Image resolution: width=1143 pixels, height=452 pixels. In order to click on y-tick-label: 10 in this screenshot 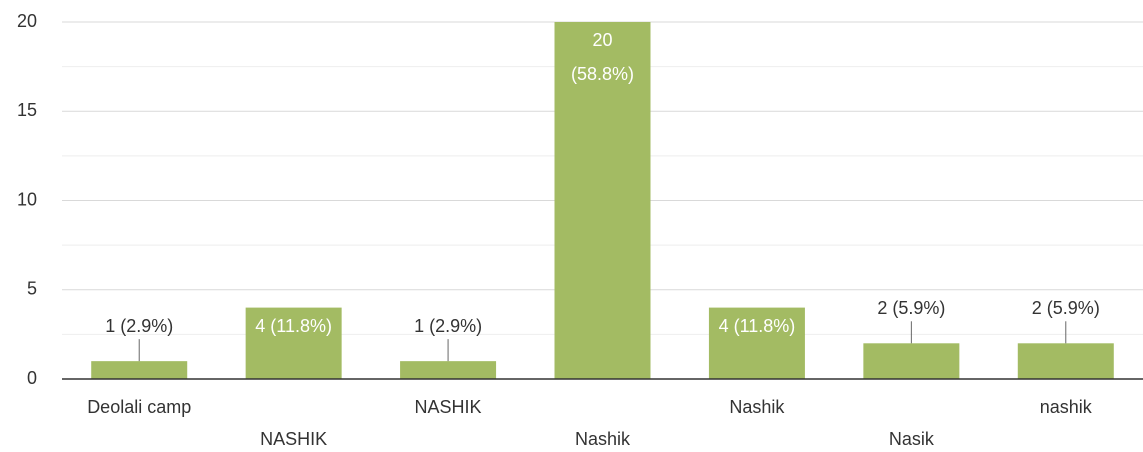, I will do `click(27, 199)`.